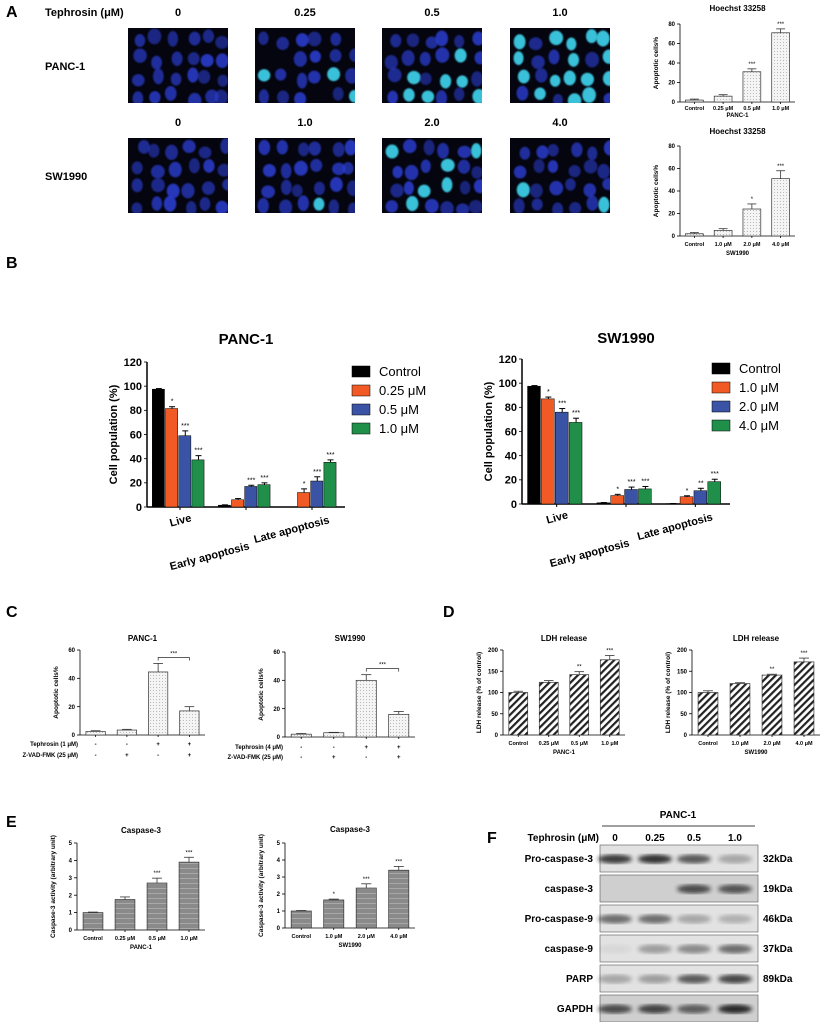 The height and width of the screenshot is (1022, 825). Describe the element at coordinates (723, 109) in the screenshot. I see `category-label: 0.25 μM` at that location.